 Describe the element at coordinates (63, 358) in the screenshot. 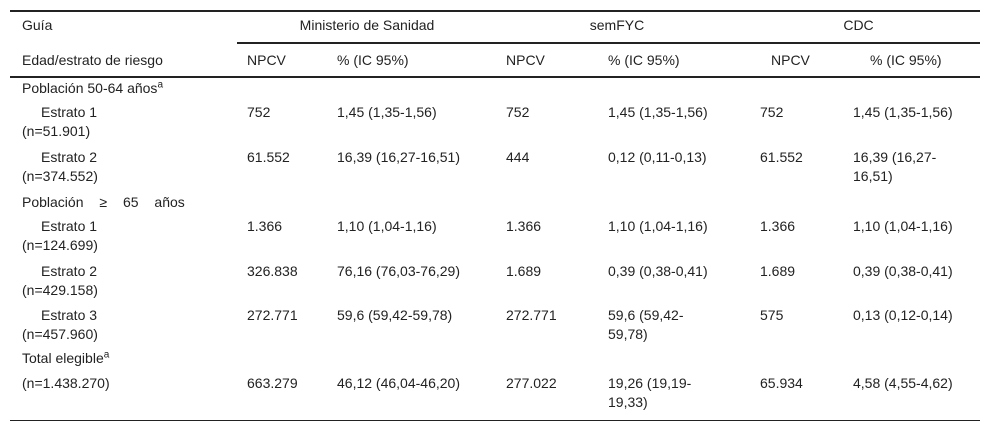

I see `section-title-text: Total elegible` at that location.